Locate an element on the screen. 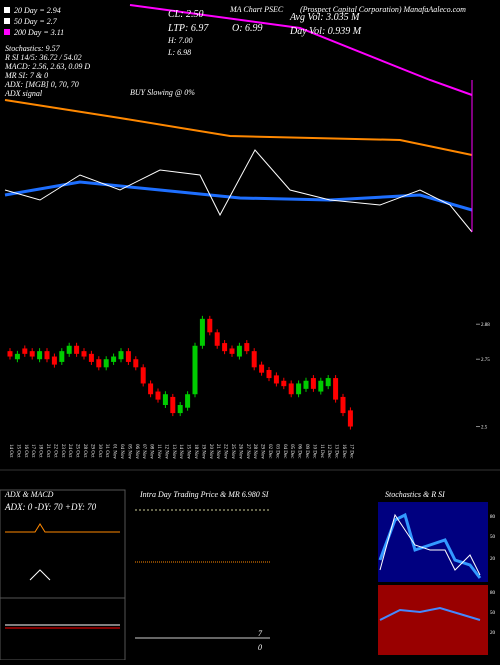 The image size is (500, 665). x-tick-label: 06 Dec is located at coordinates (299, 451).